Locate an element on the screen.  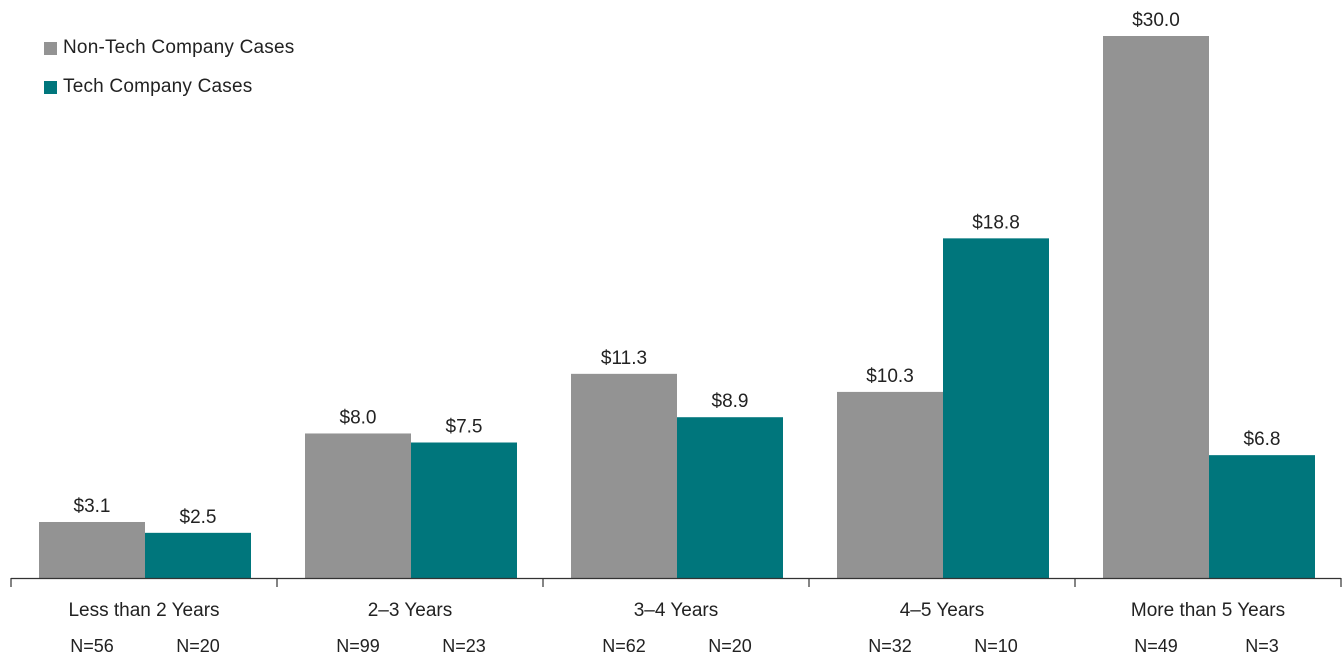
n-label-non-tech-0: N=56 is located at coordinates (92, 646).